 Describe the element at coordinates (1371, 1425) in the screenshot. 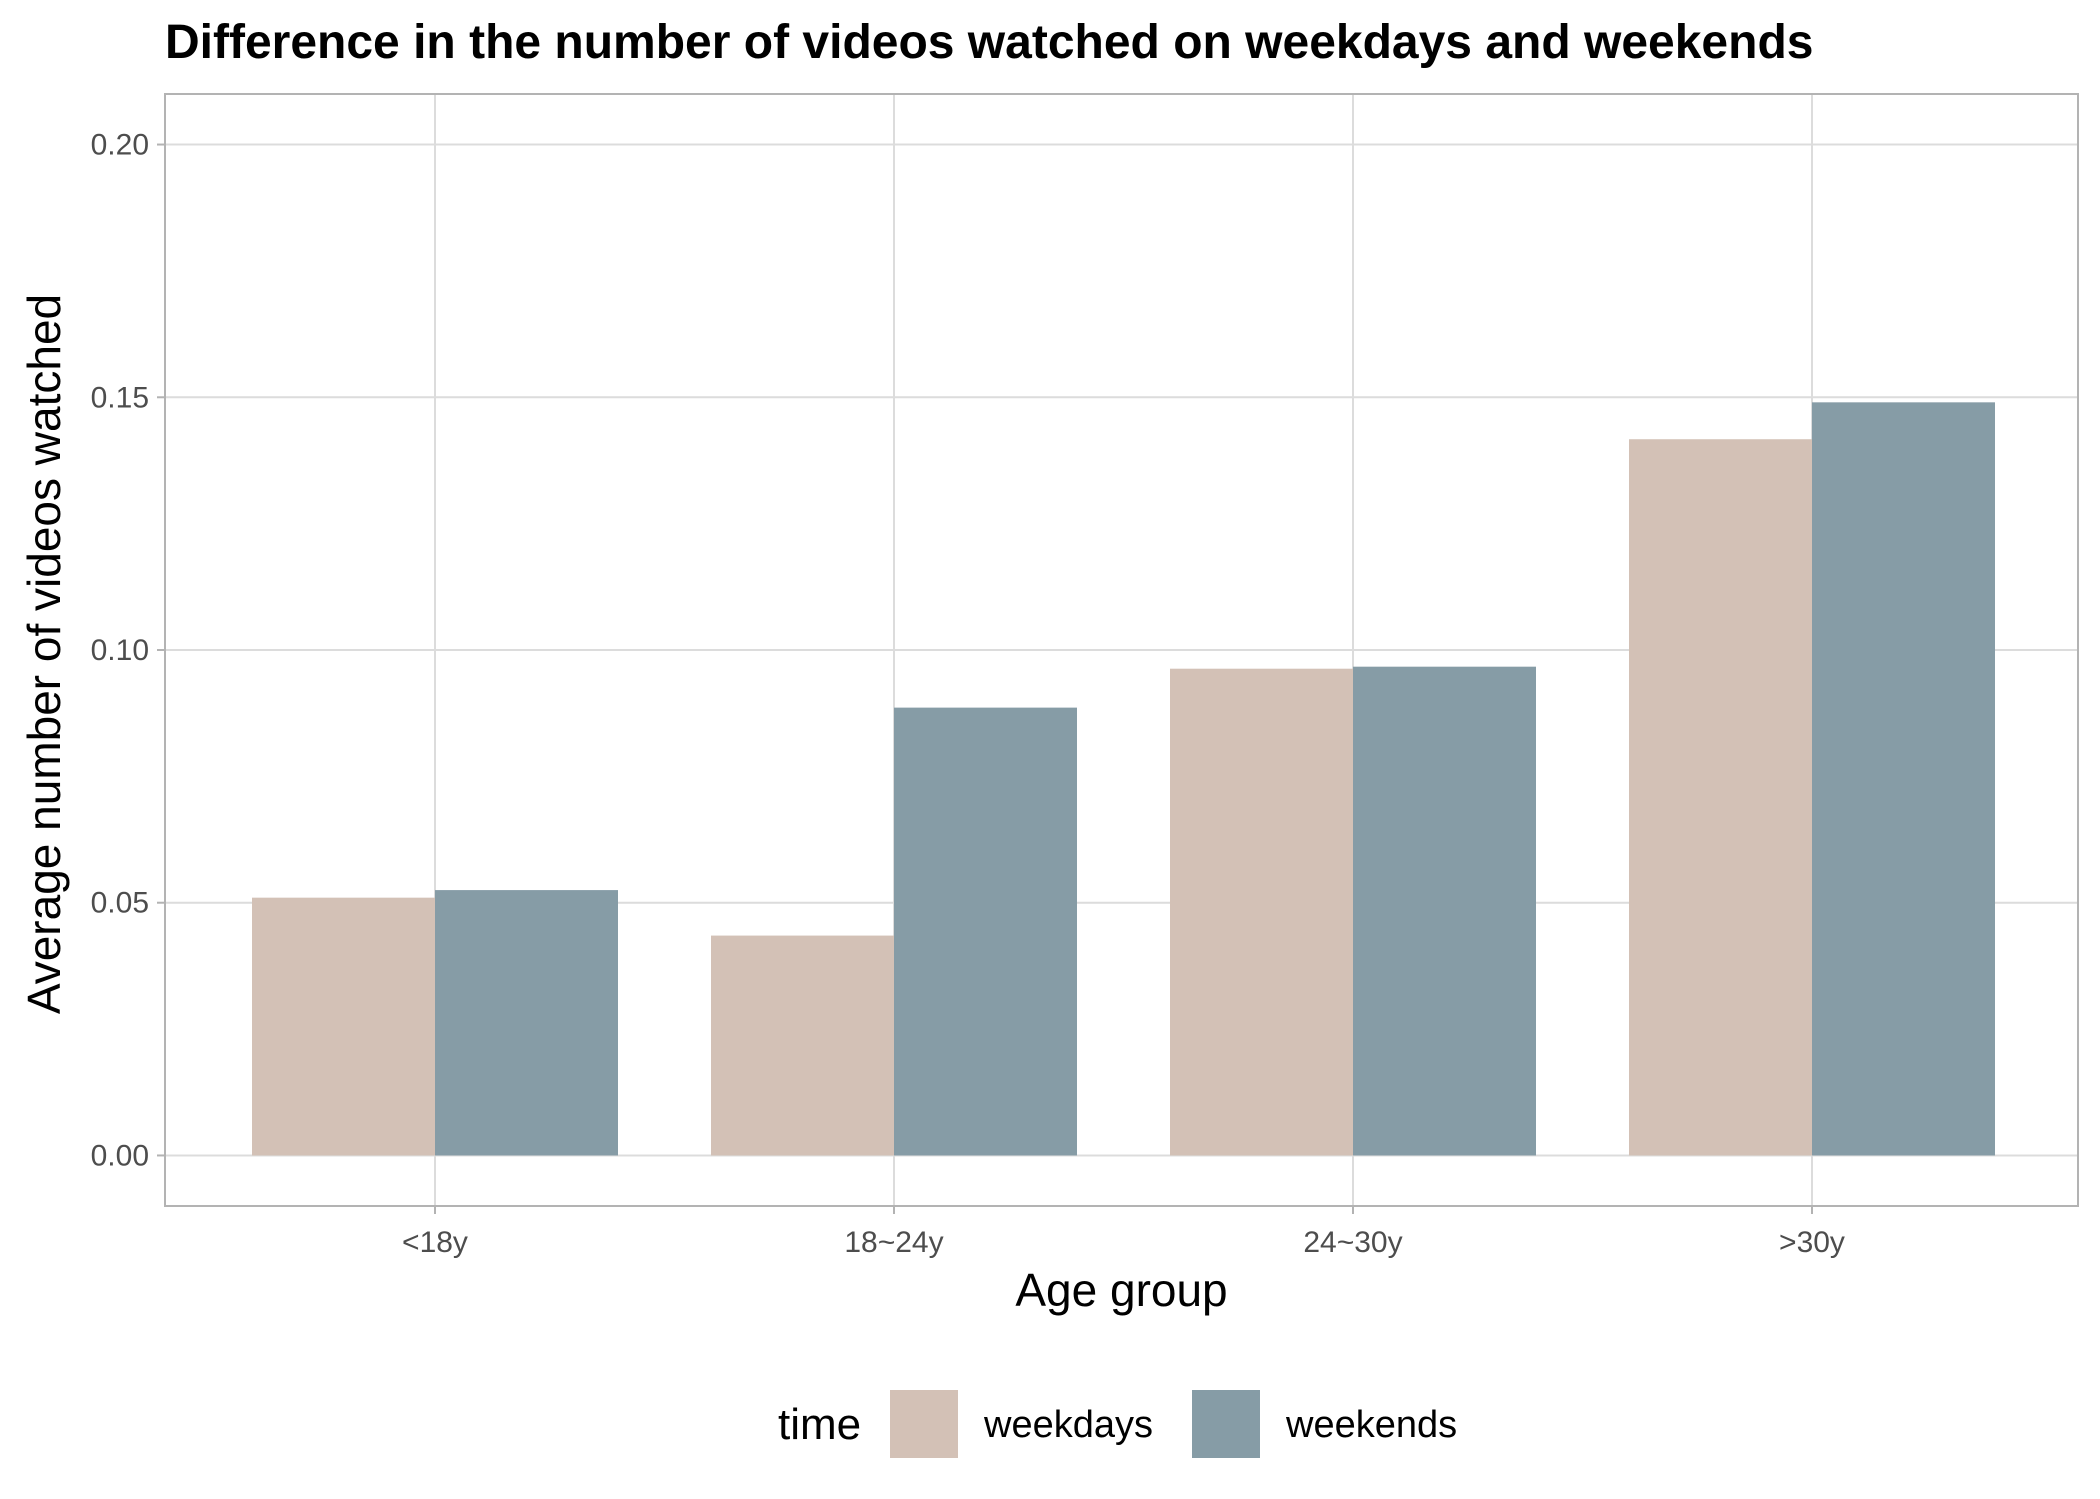

I see `legend-label-weekends: weekends` at that location.